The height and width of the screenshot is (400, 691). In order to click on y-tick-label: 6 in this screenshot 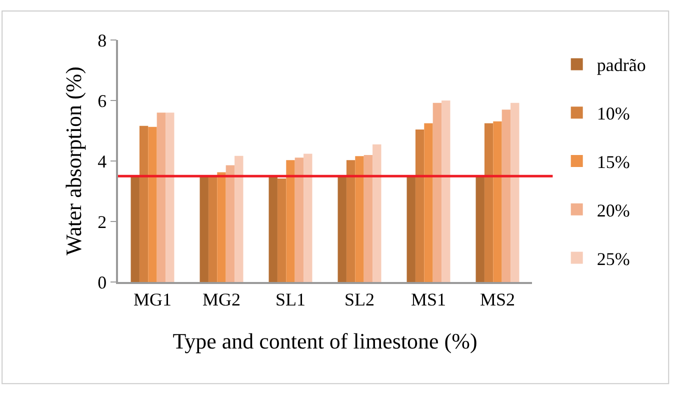, I will do `click(102, 100)`.